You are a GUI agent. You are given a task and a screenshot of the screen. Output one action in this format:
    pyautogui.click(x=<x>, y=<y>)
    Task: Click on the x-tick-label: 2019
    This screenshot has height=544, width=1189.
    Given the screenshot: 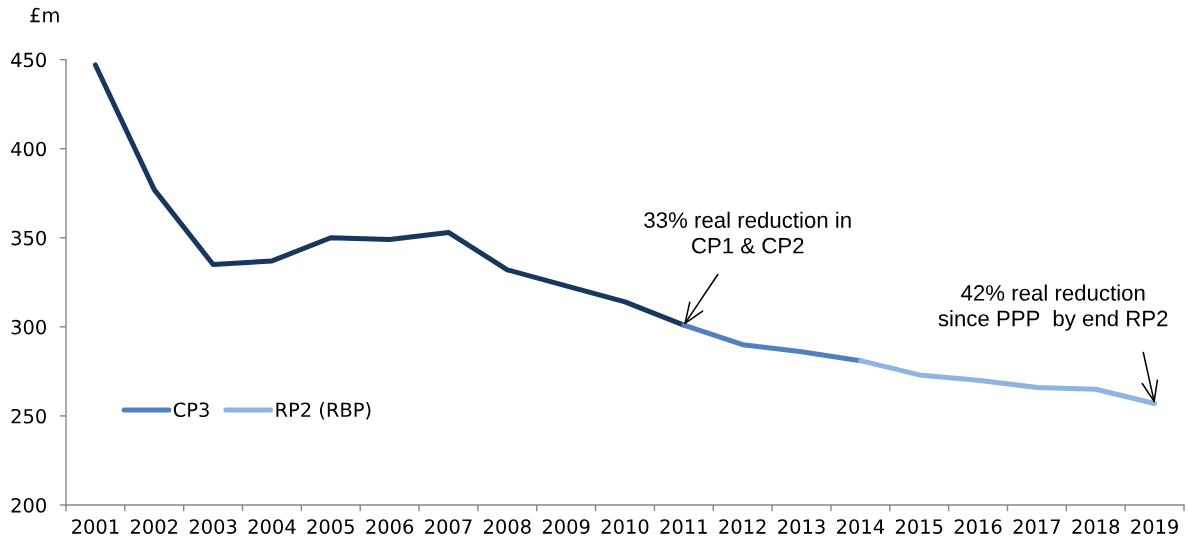 What is the action you would take?
    pyautogui.click(x=1154, y=526)
    